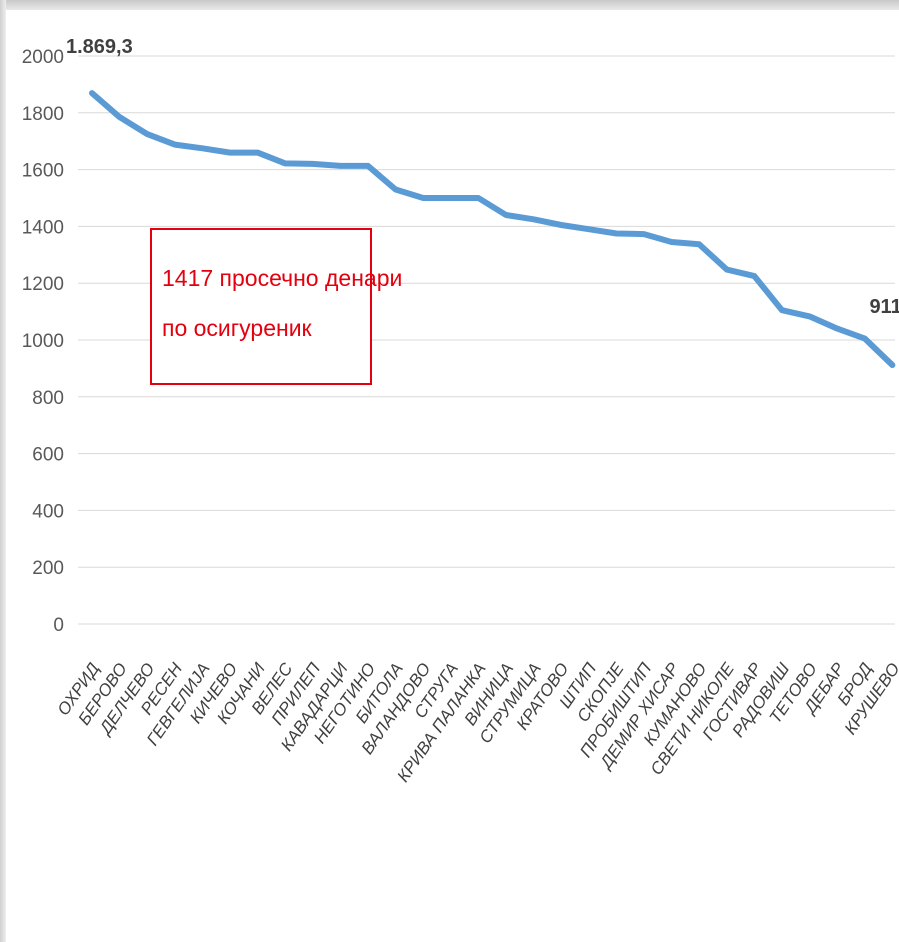  I want to click on y-tick-label-1200: 1200, so click(43, 284).